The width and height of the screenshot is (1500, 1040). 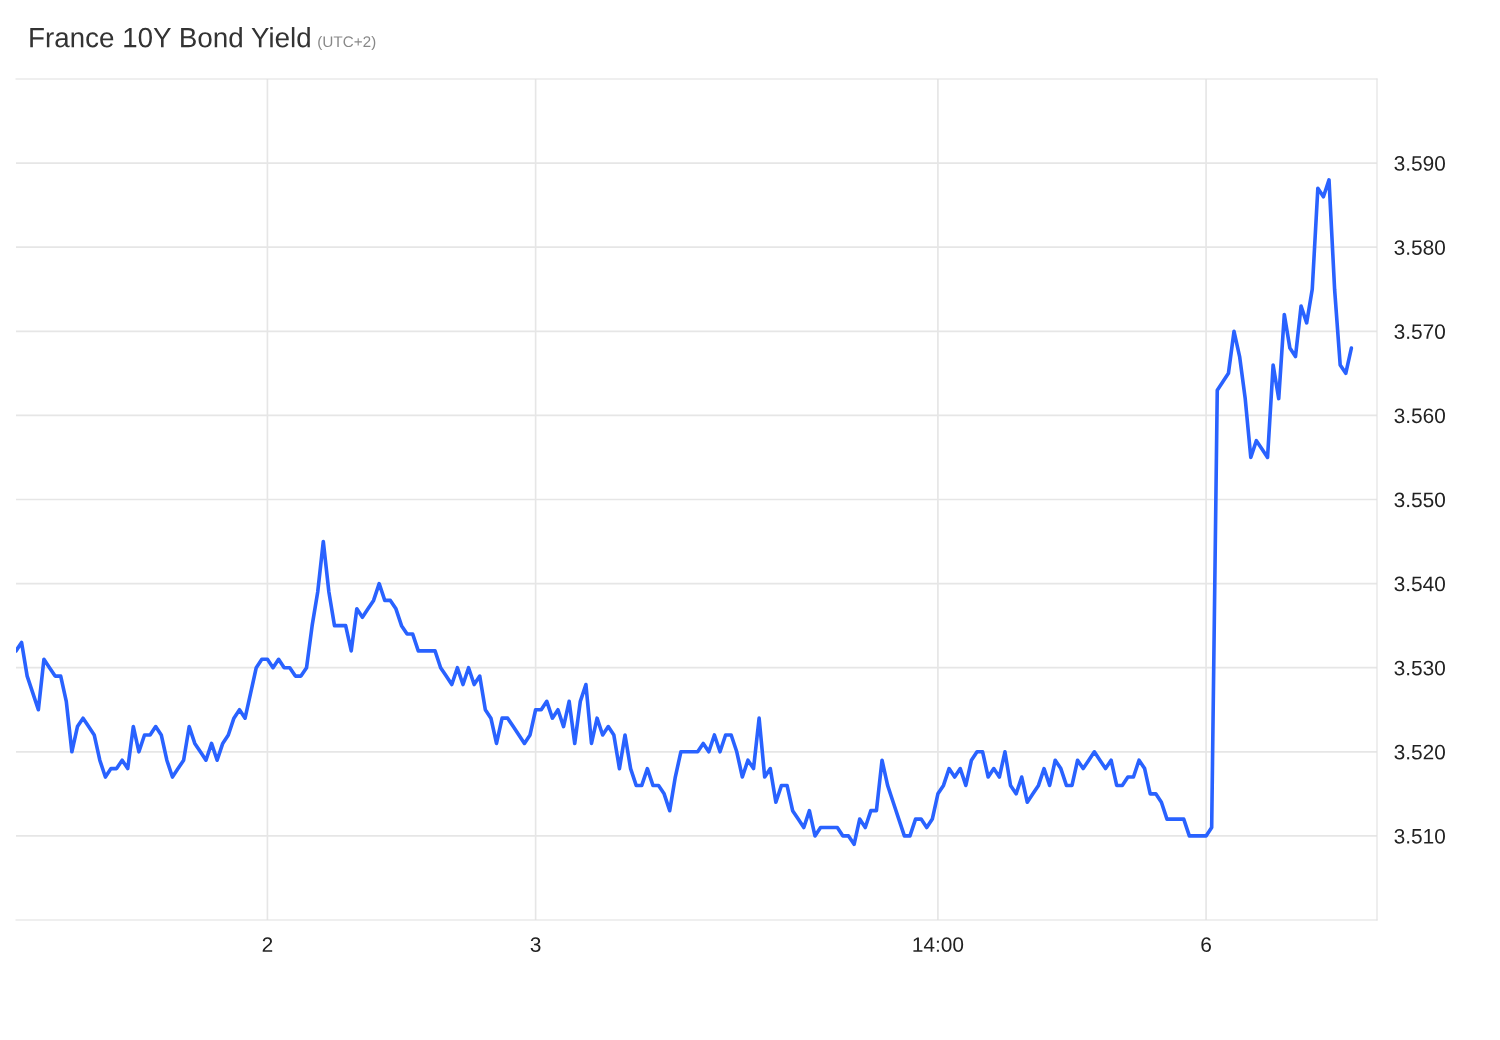 I want to click on y-tick-label: 3.590, so click(x=1419, y=163).